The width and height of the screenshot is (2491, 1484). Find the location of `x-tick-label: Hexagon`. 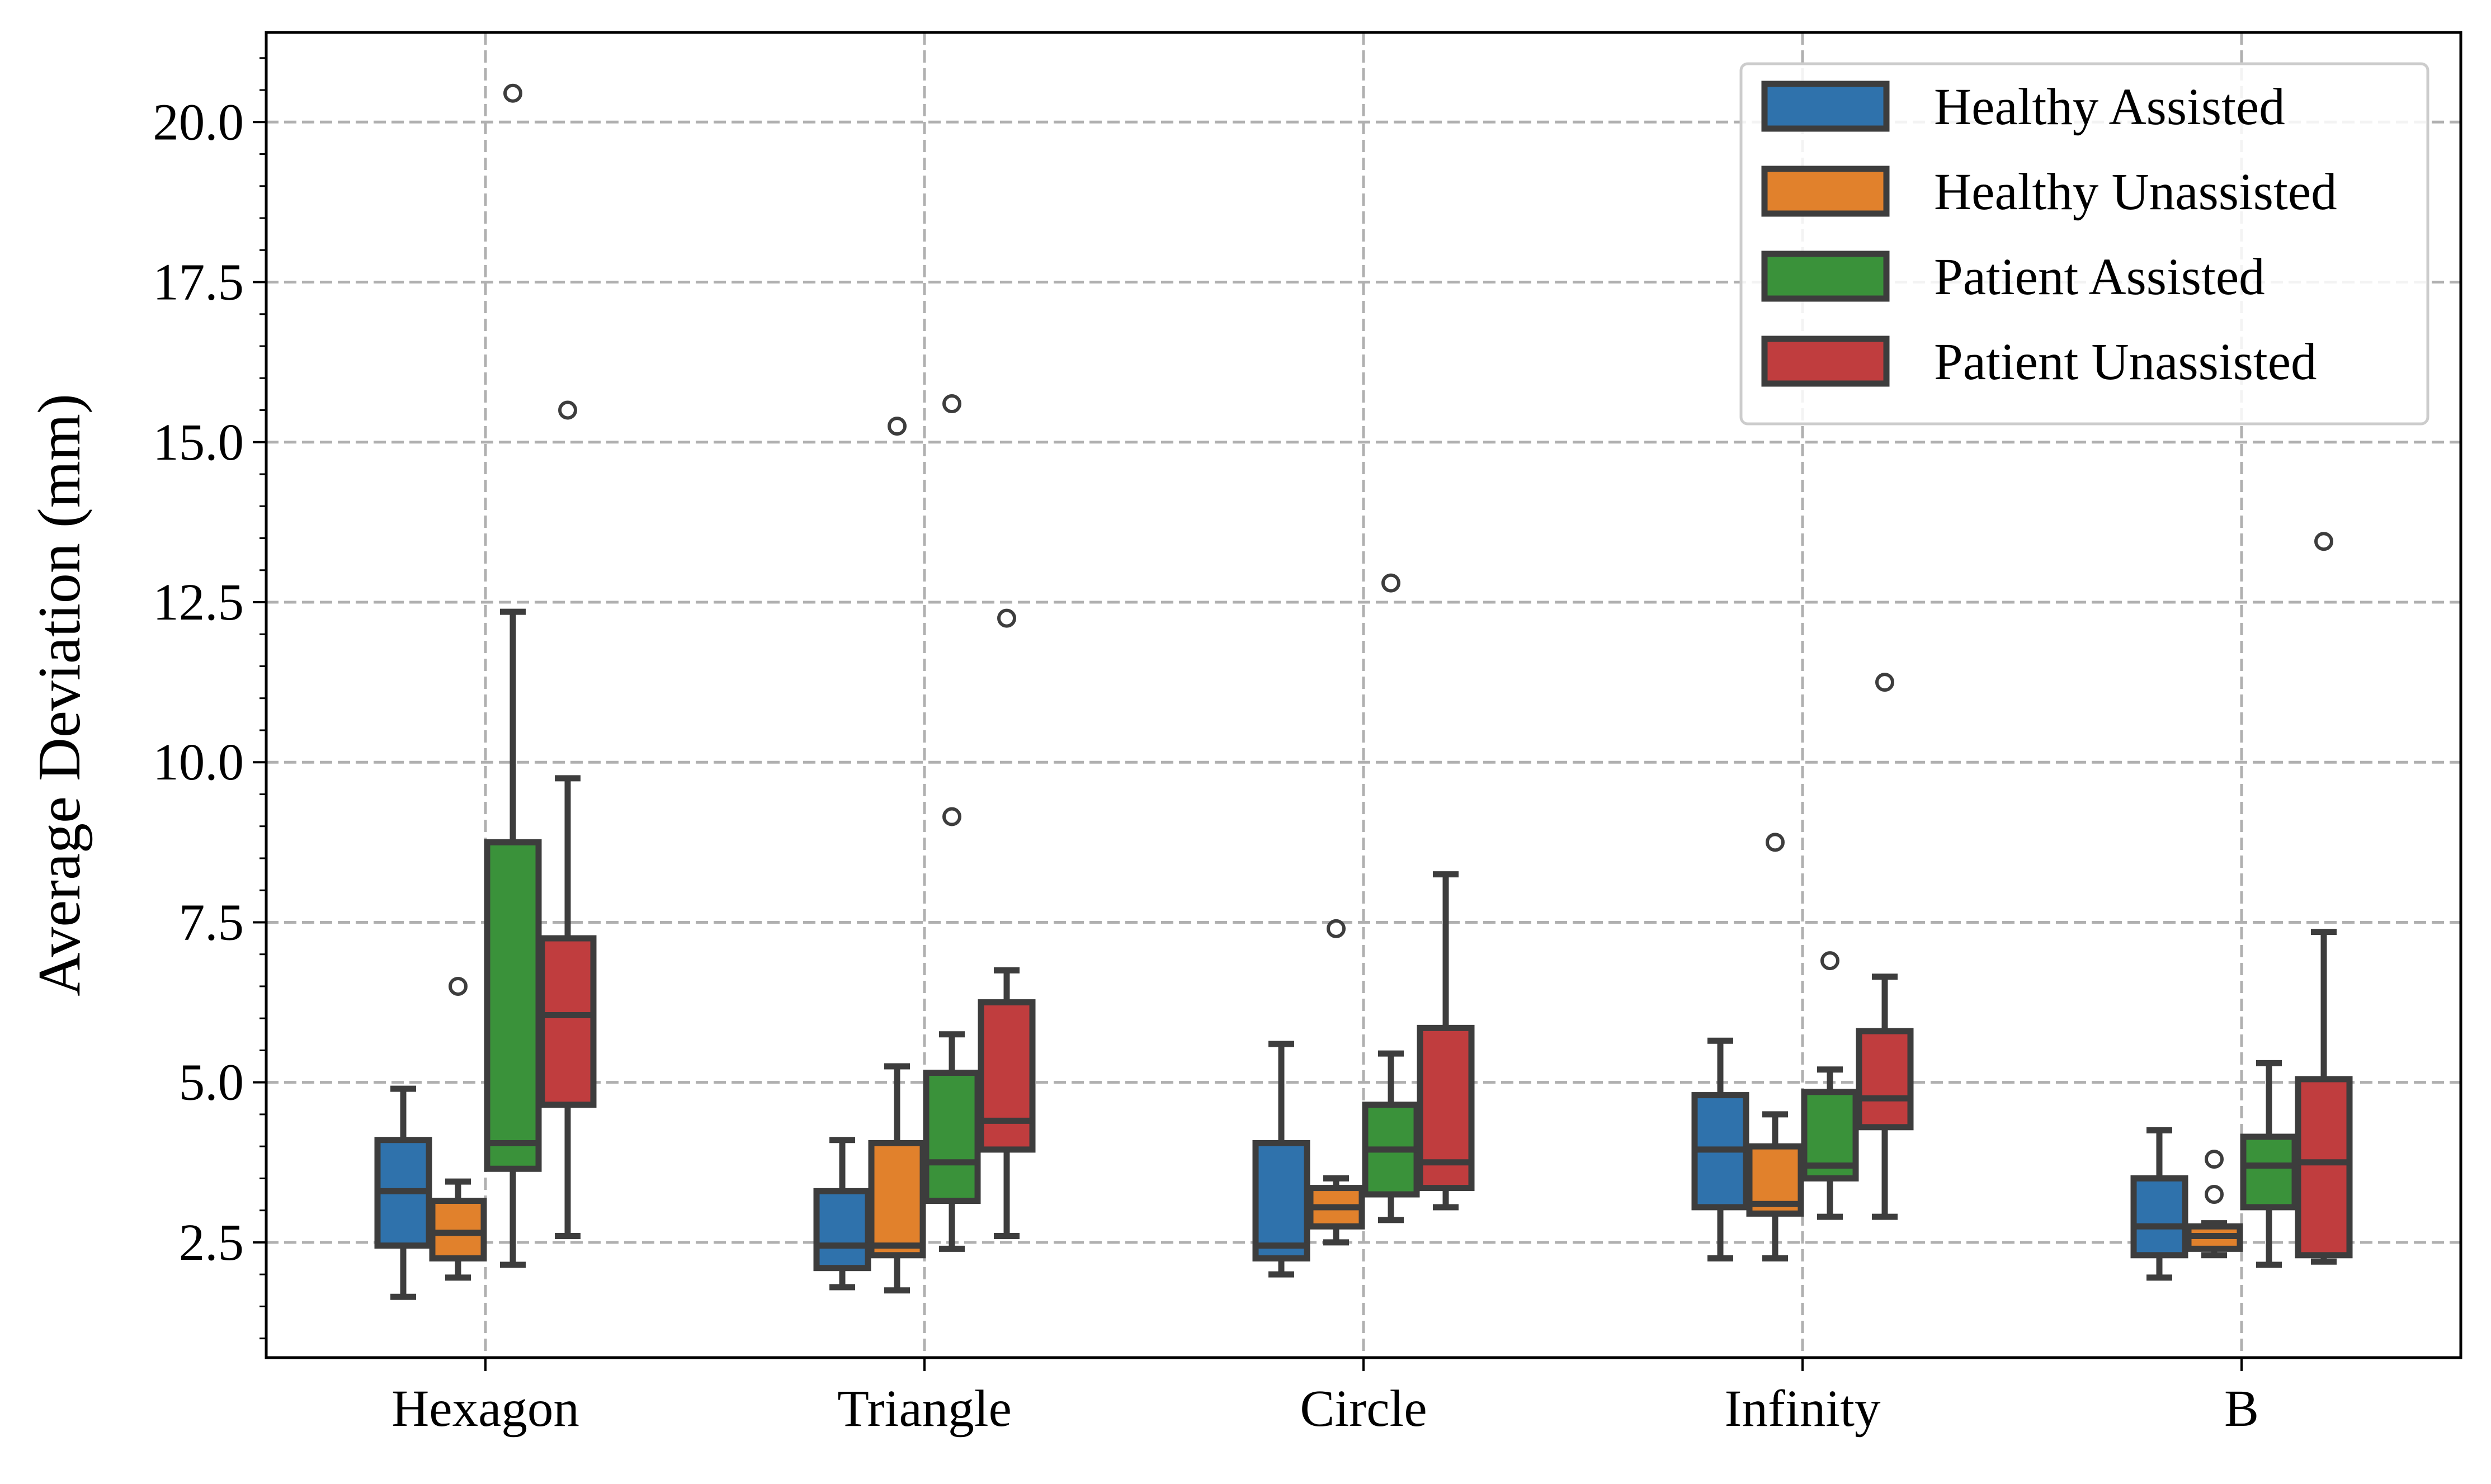

x-tick-label: Hexagon is located at coordinates (485, 1409).